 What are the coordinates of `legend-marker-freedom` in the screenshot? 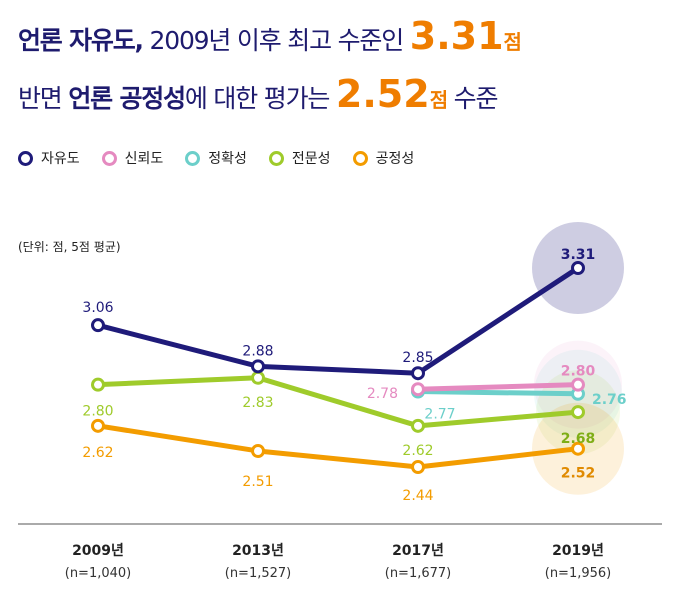 It's located at (25, 158).